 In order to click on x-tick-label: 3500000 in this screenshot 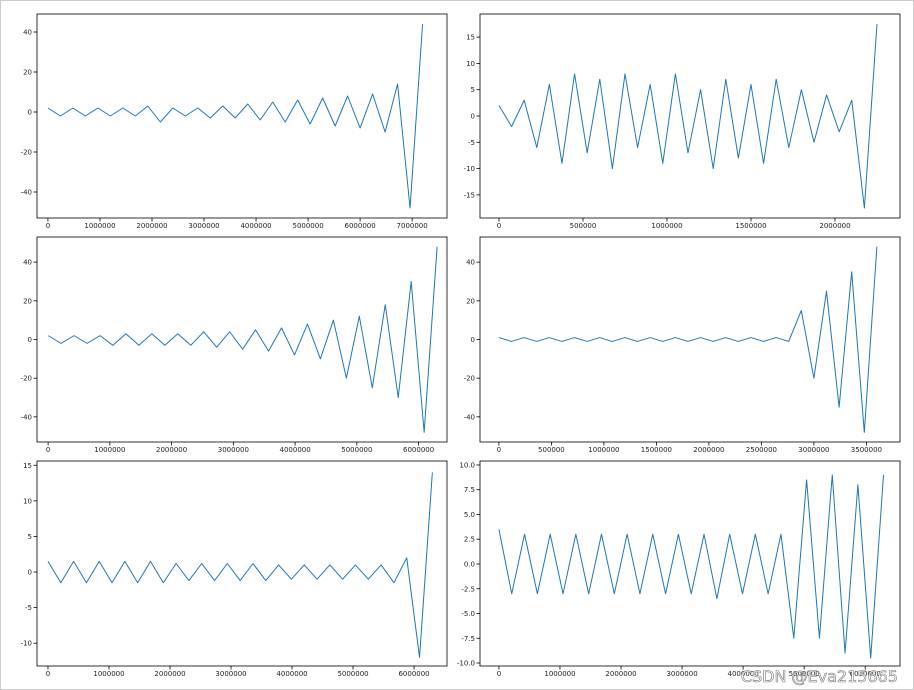, I will do `click(866, 450)`.